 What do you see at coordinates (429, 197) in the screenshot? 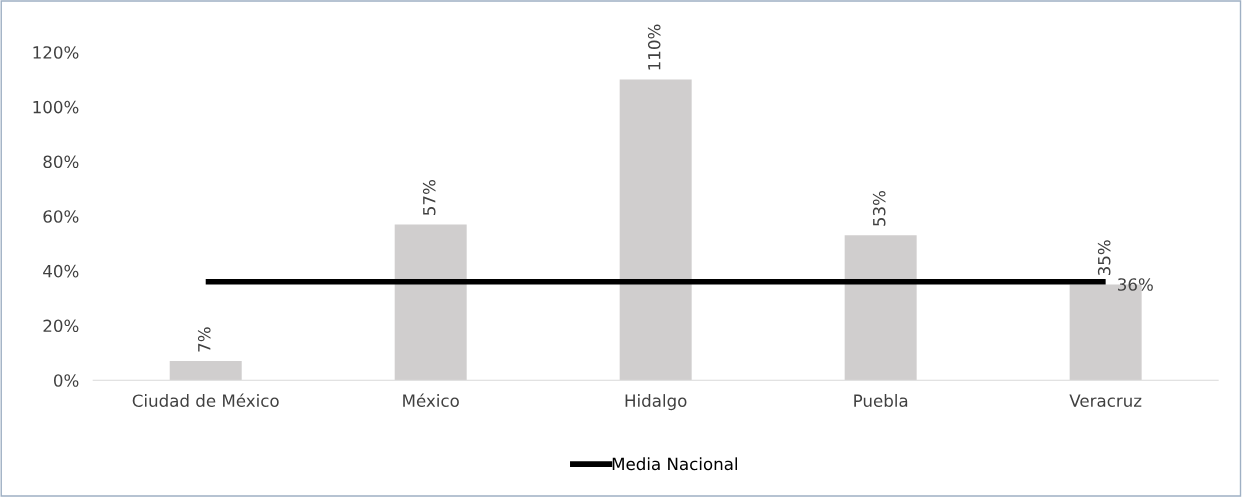
I see `data-label: 57%` at bounding box center [429, 197].